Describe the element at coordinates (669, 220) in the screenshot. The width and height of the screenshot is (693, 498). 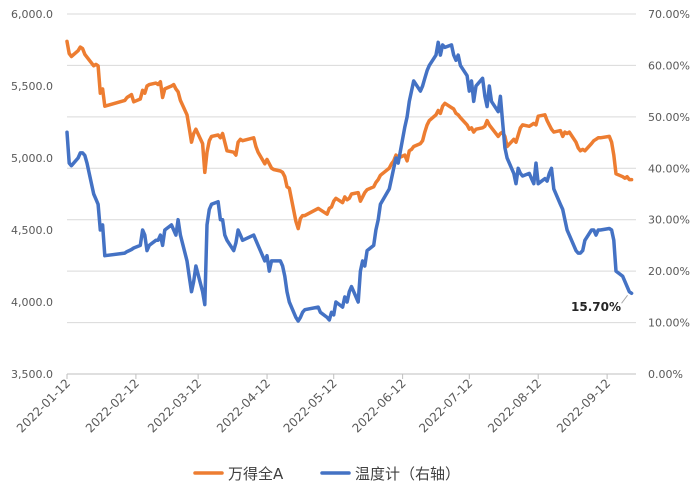
I see `right-y-tick-label: 30.00%` at that location.